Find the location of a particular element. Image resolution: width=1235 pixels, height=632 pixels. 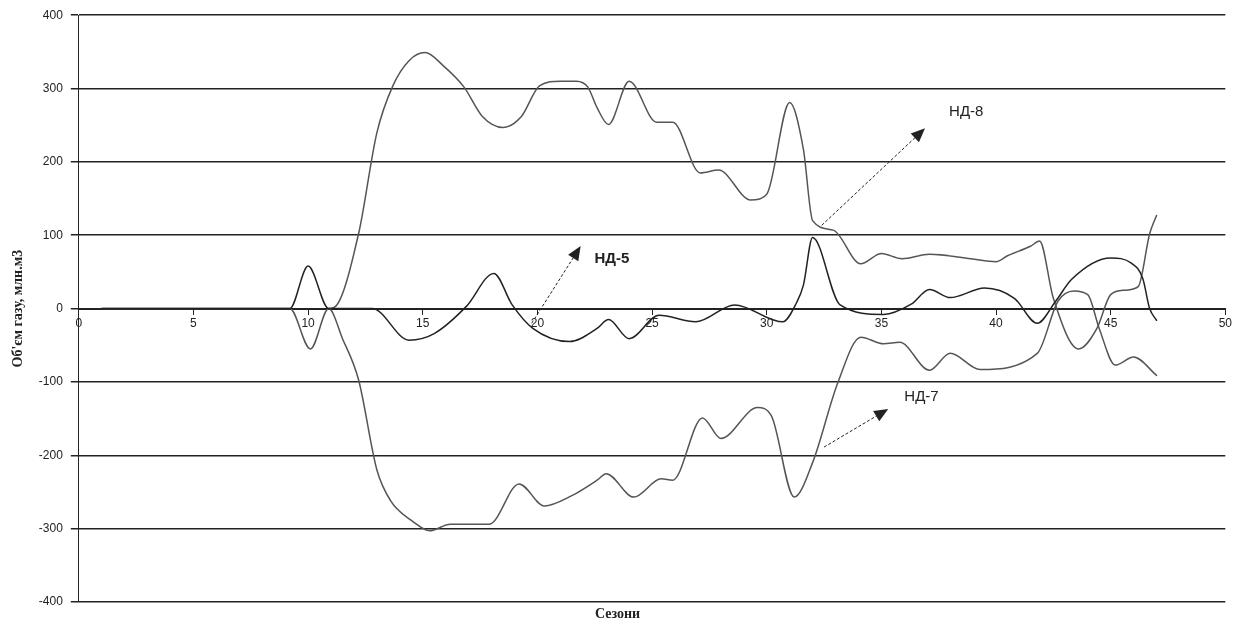

y-axis-title: Об'єм газу, млн.м3 is located at coordinates (18, 308).